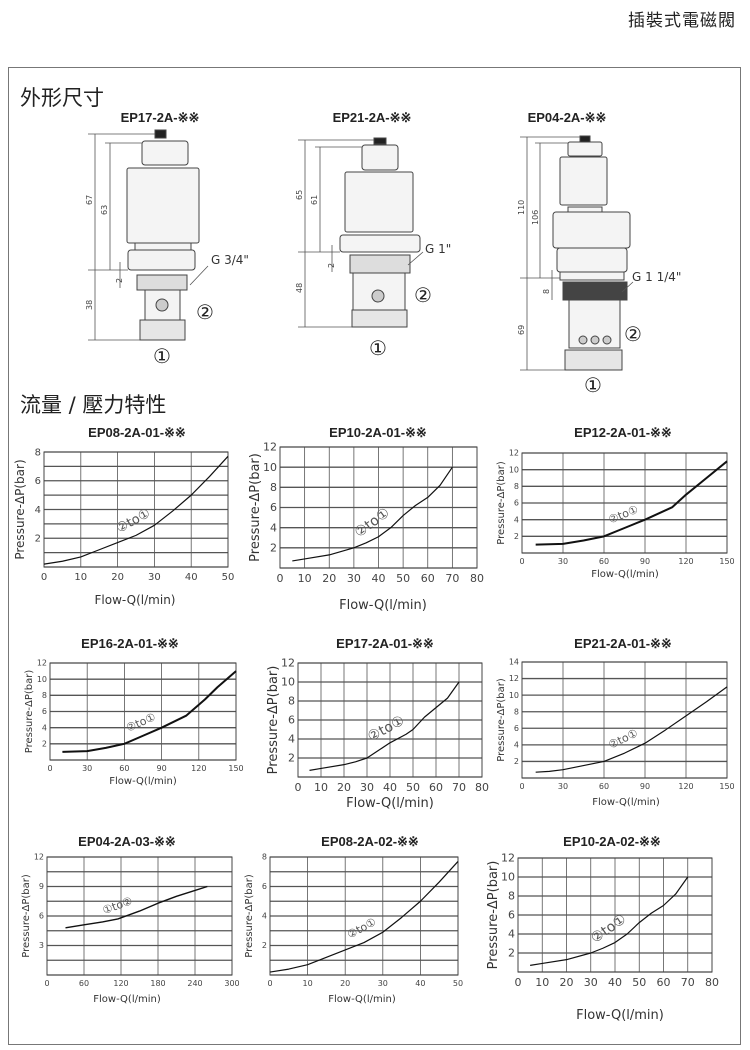 The image size is (750, 1050). Describe the element at coordinates (133, 521) in the screenshot. I see `curve-annotation: ②to①` at that location.